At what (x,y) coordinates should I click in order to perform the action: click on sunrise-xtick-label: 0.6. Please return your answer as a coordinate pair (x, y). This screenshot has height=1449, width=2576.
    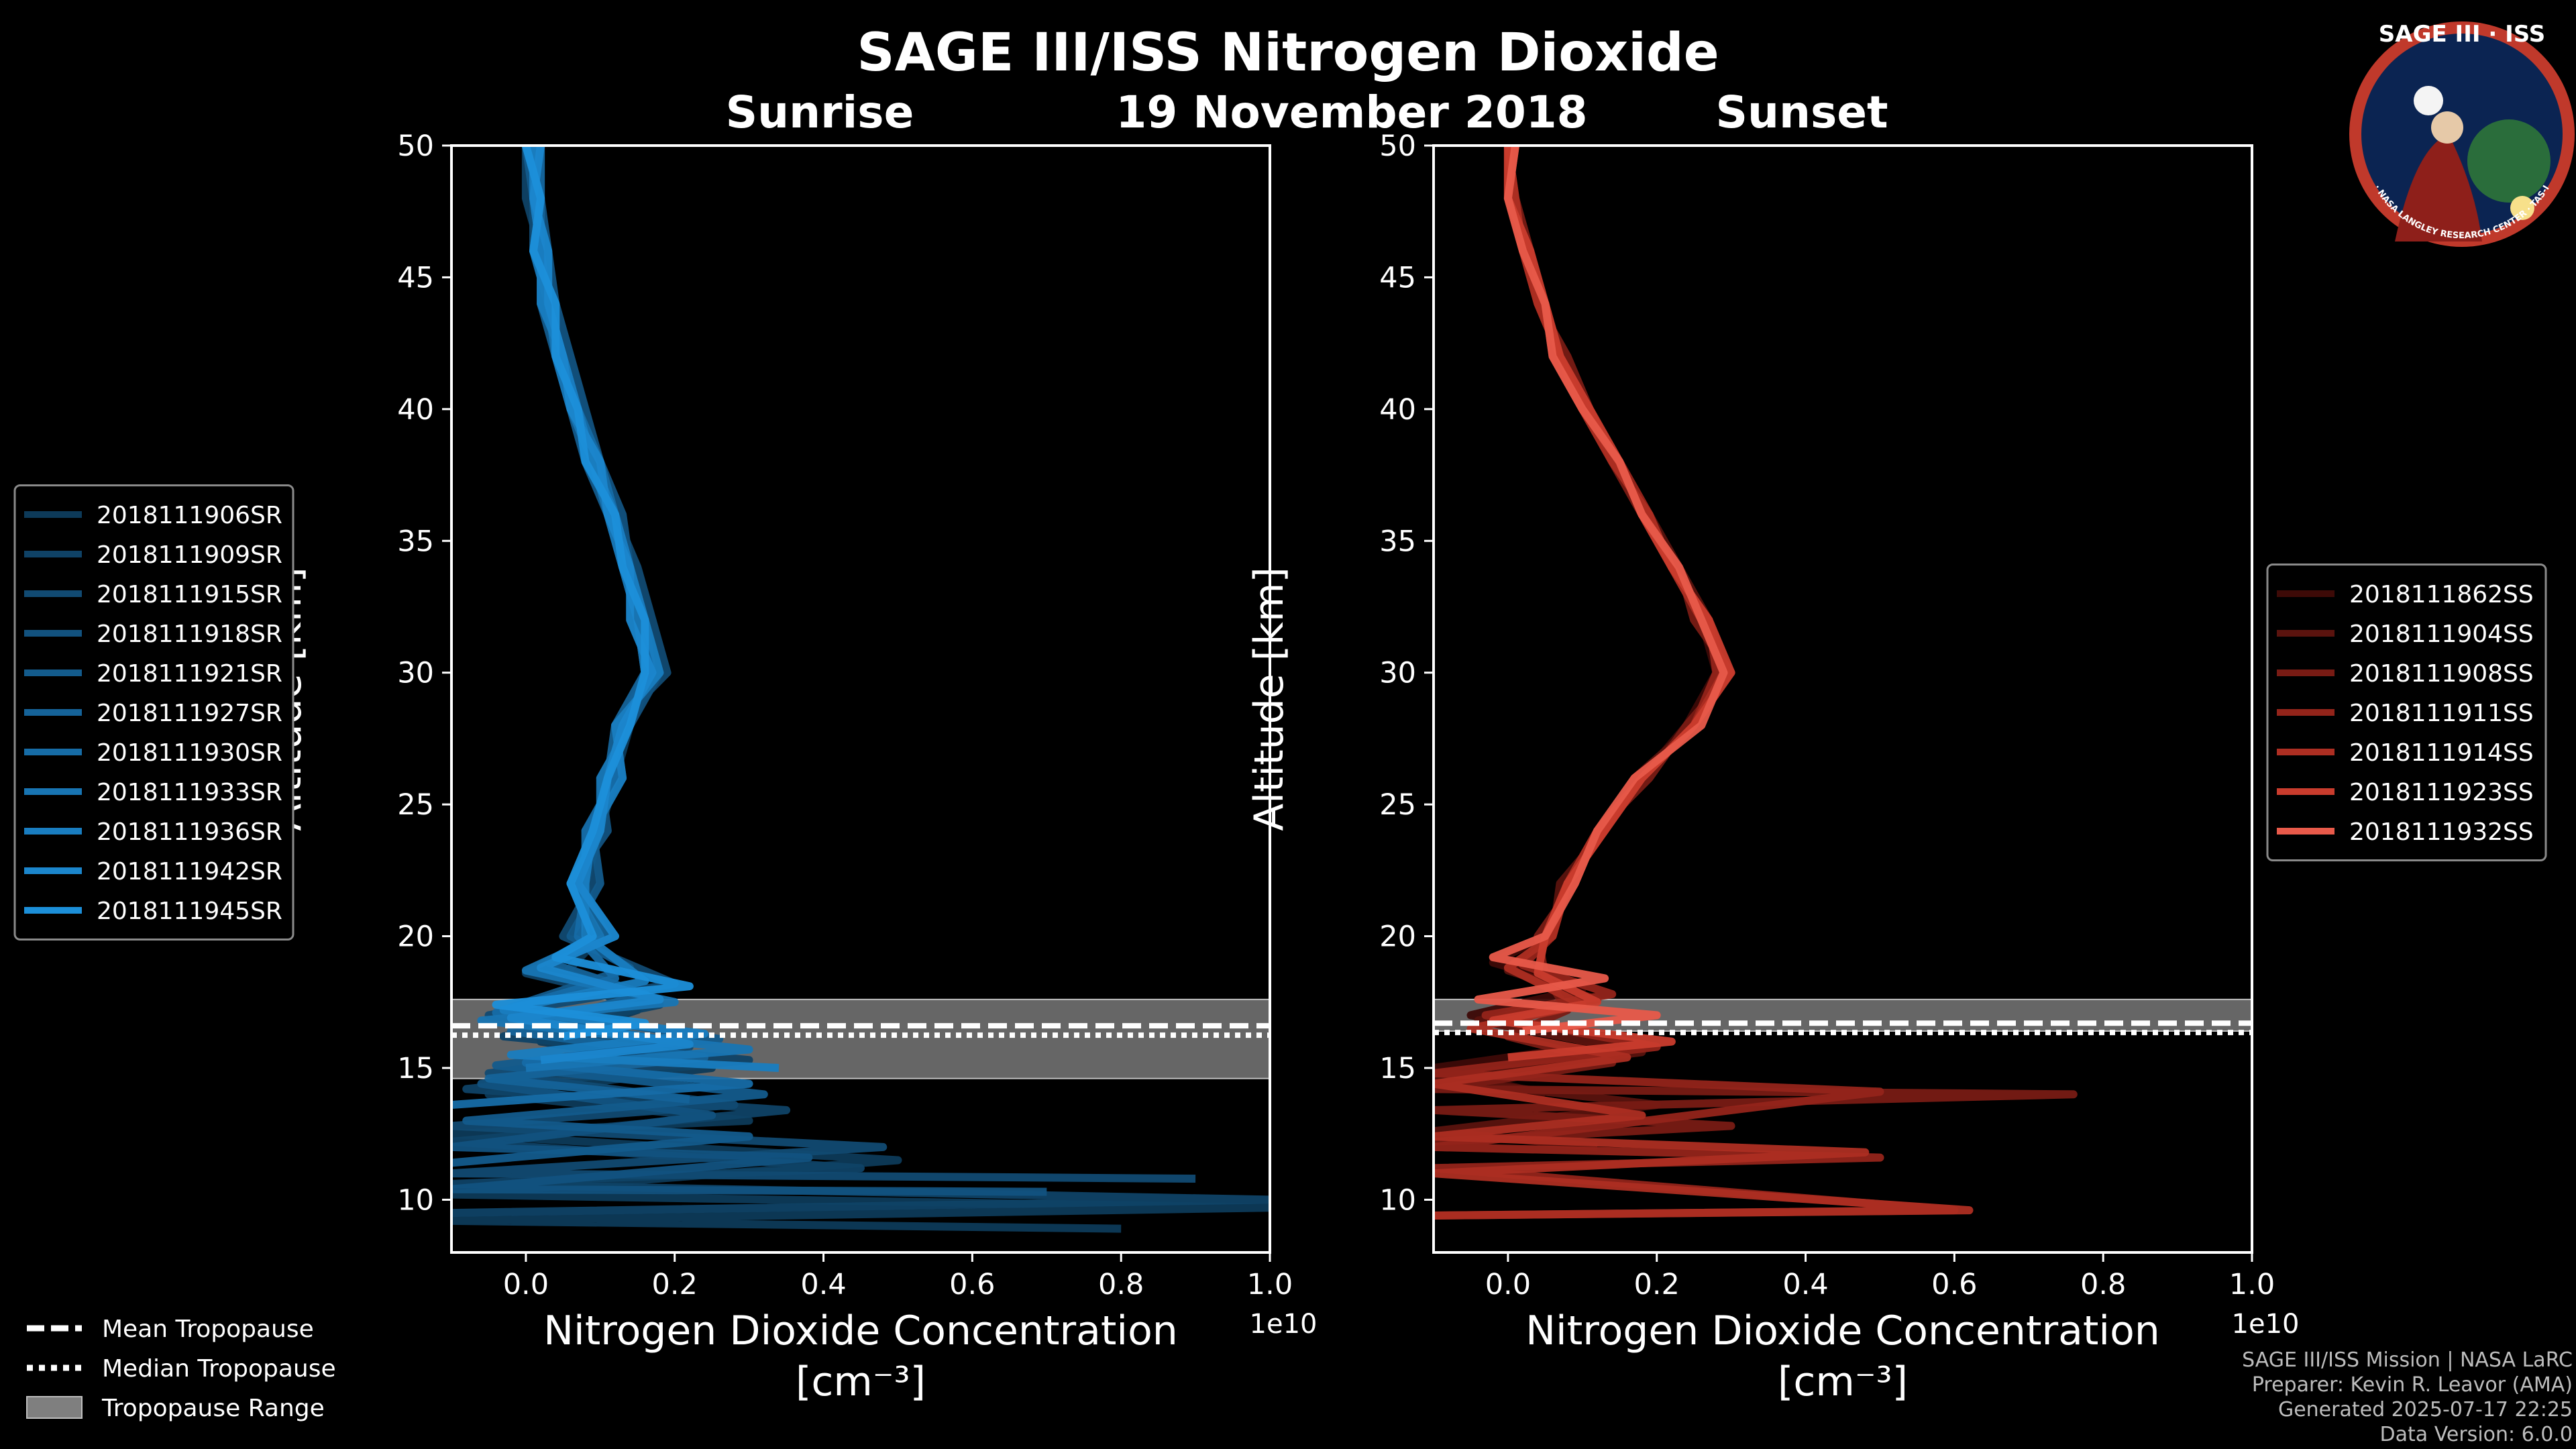
    Looking at the image, I should click on (972, 1284).